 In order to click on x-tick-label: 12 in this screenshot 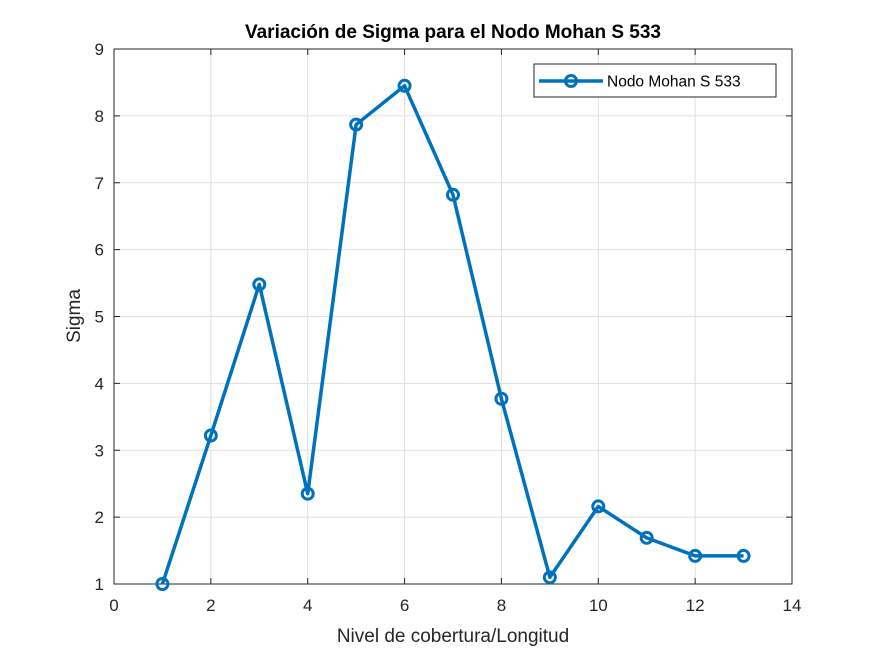, I will do `click(695, 605)`.